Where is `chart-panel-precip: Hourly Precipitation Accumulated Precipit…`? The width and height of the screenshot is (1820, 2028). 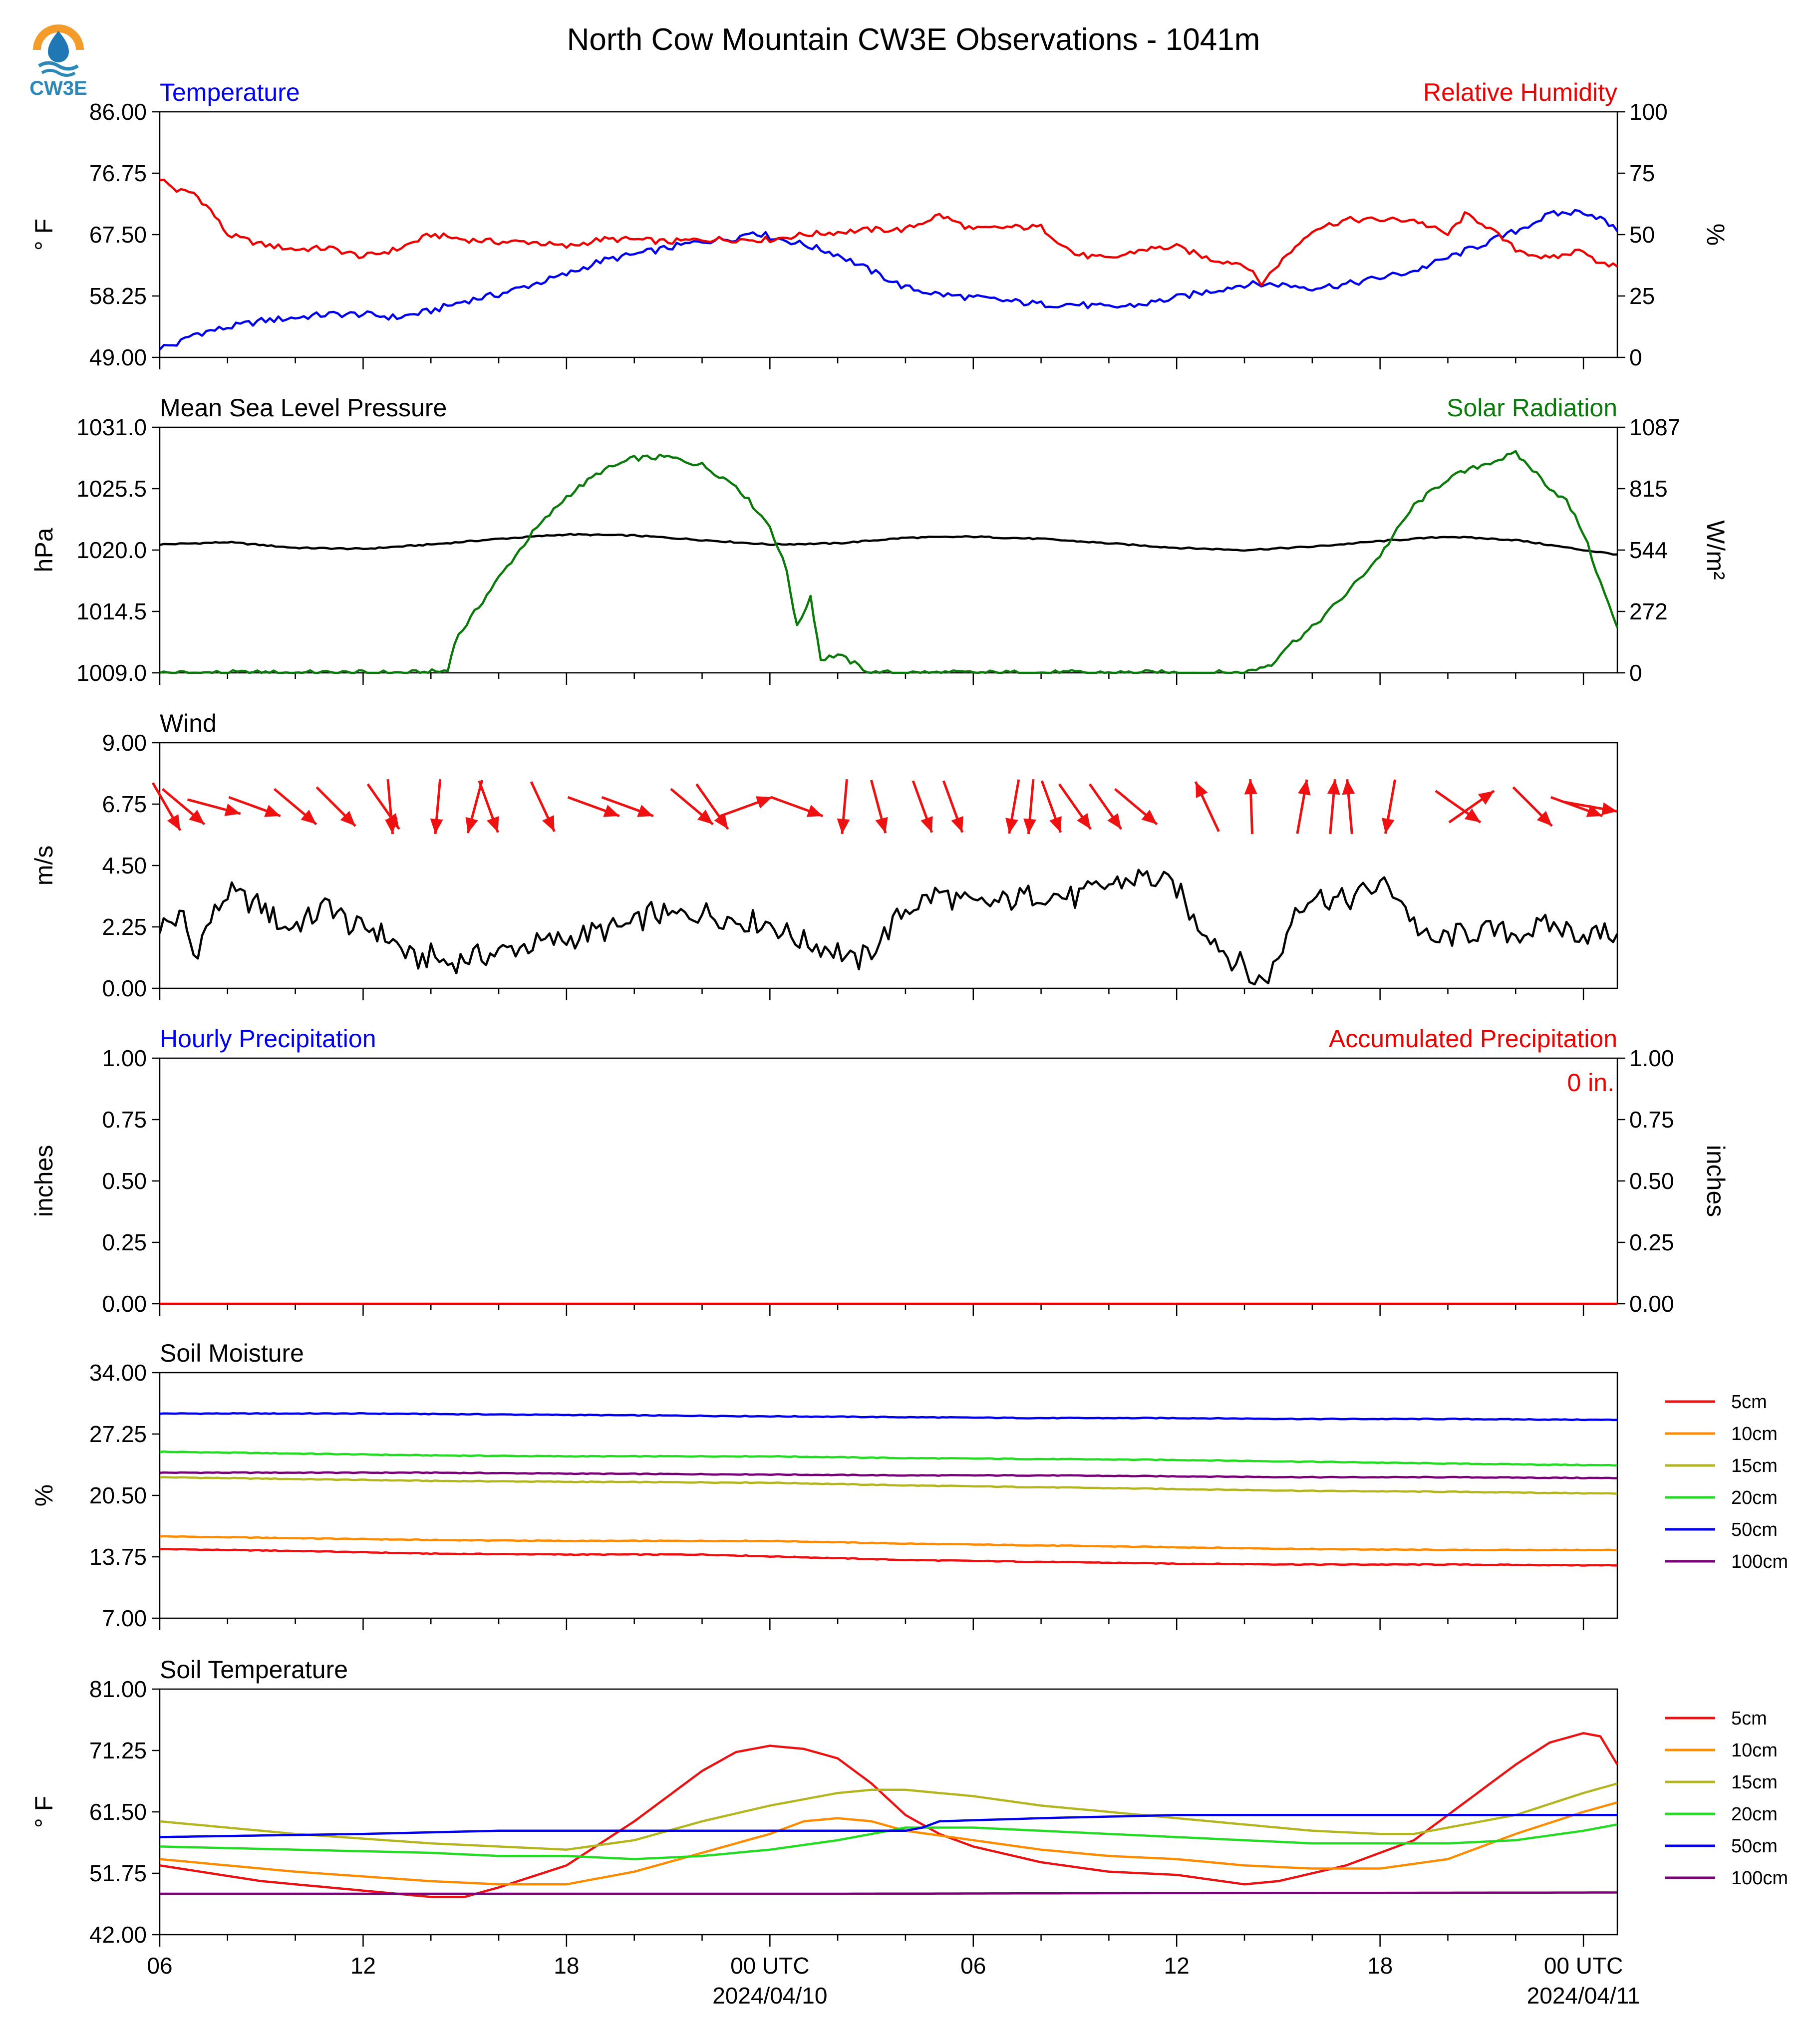
chart-panel-precip: Hourly Precipitation Accumulated Precipit… is located at coordinates (880, 1171).